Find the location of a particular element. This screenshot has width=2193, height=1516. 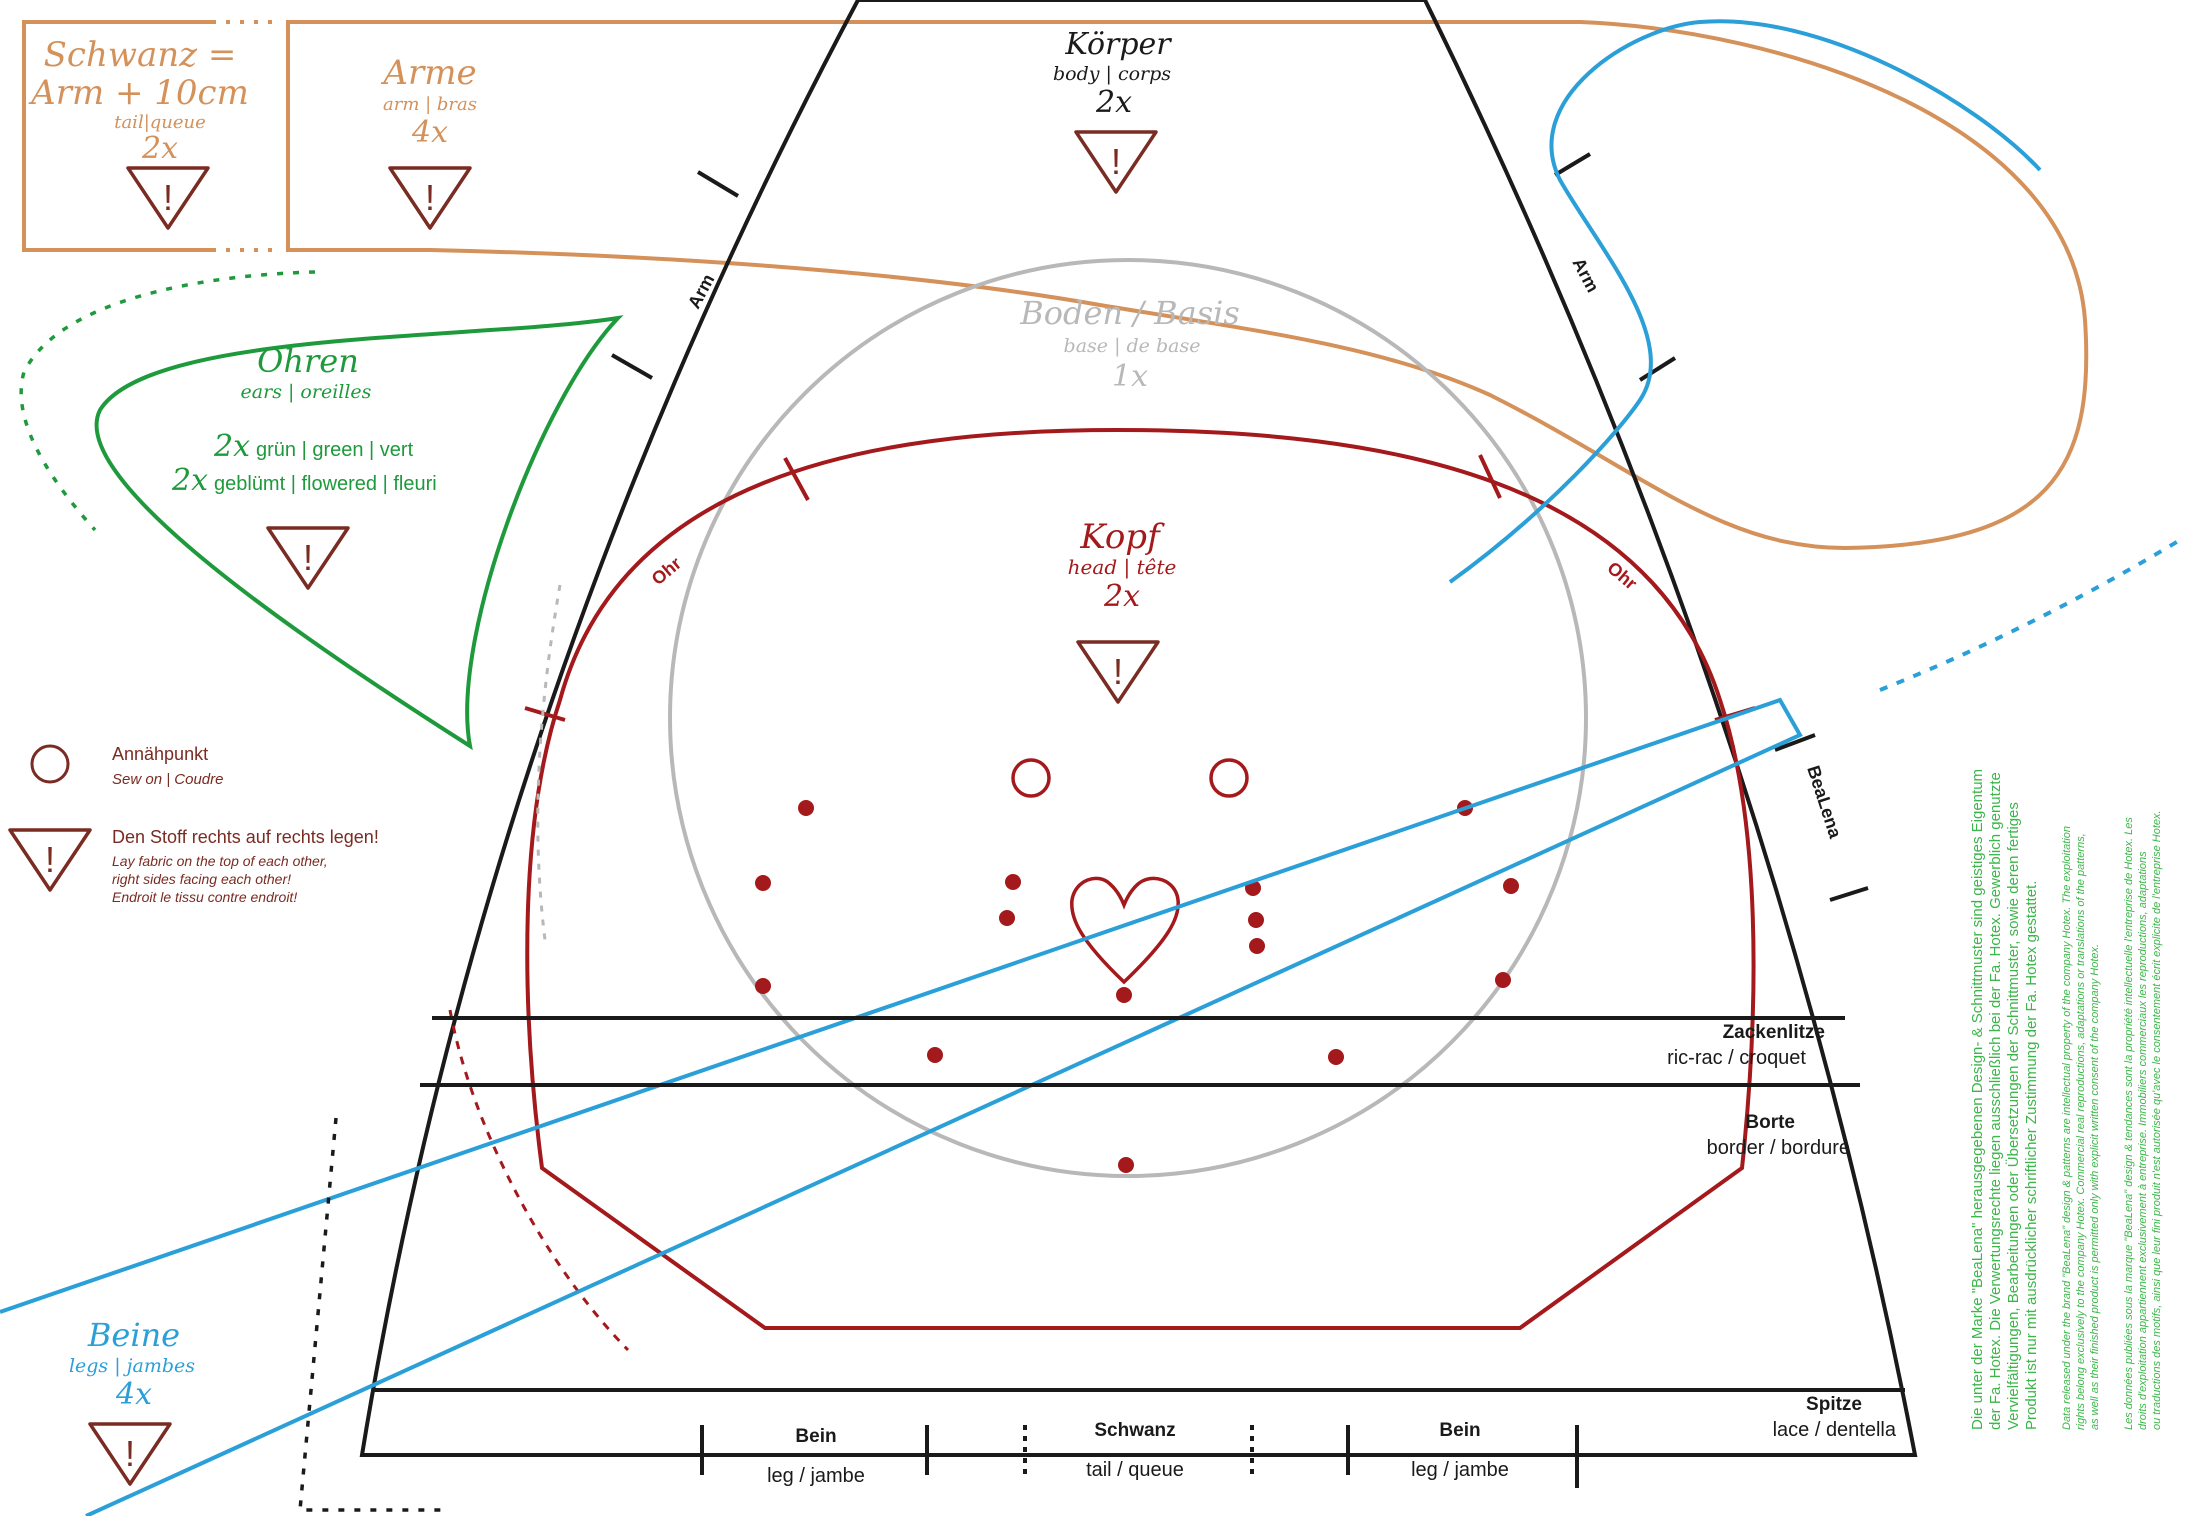

ears-variant-1: grün | green | vert is located at coordinates (335, 450).